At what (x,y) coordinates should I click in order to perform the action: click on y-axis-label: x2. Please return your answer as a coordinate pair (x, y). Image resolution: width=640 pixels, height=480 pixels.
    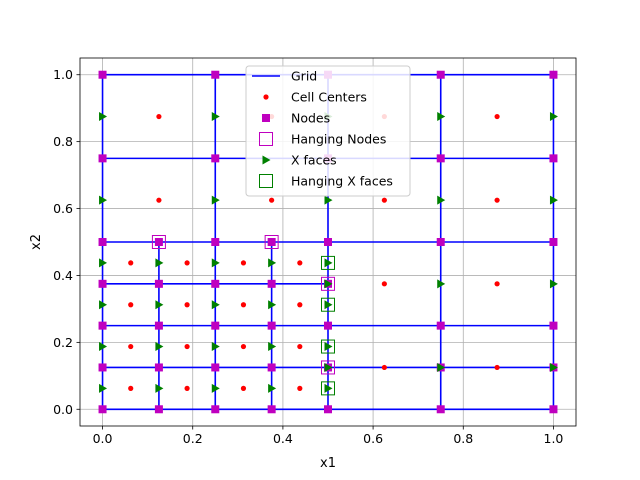
    Looking at the image, I should click on (36, 242).